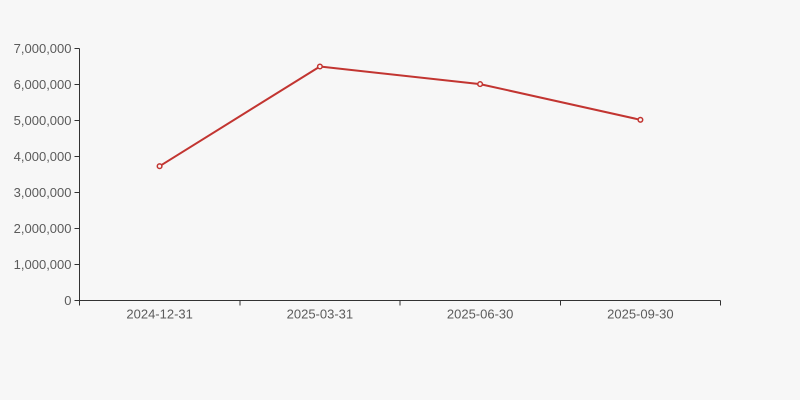 The height and width of the screenshot is (400, 800). Describe the element at coordinates (320, 314) in the screenshot. I see `x-axis-tick-label: 2025-03-31` at that location.